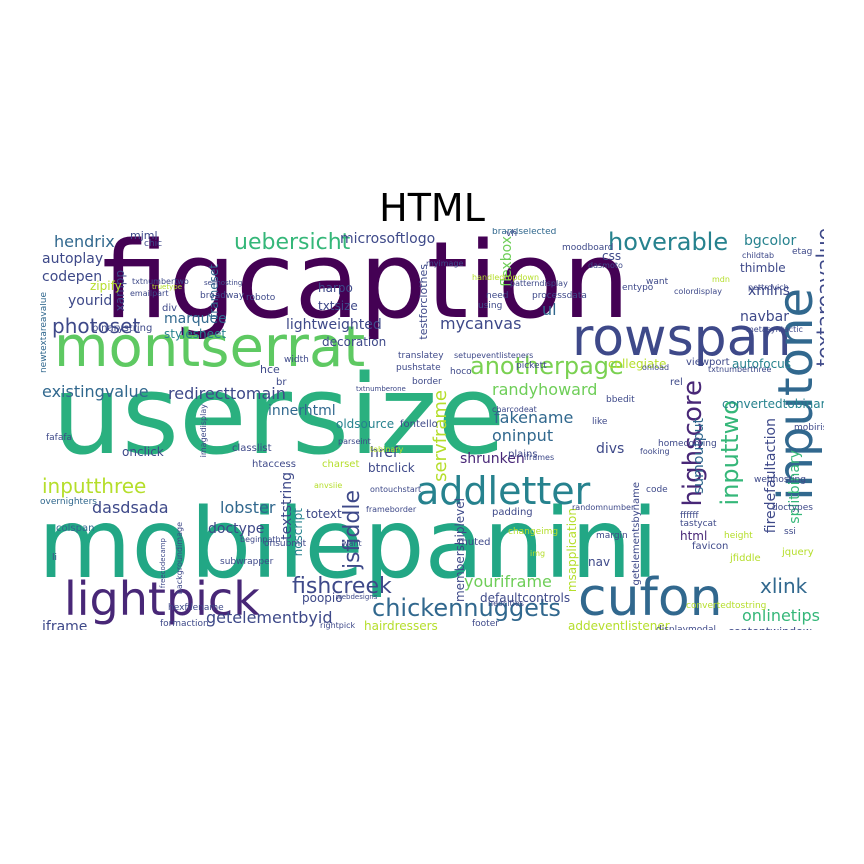  What do you see at coordinates (106, 286) in the screenshot?
I see `cloud-word: zipify` at bounding box center [106, 286].